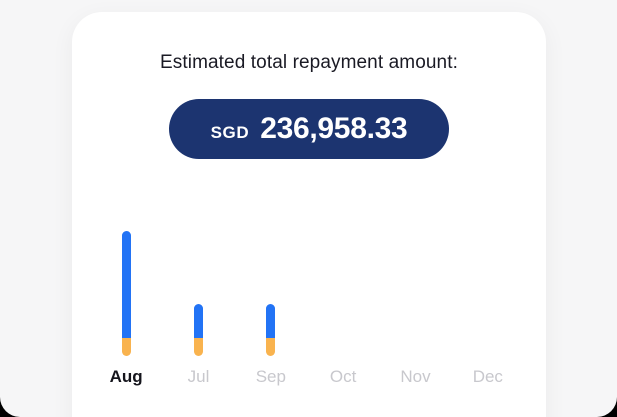 The height and width of the screenshot is (417, 617). I want to click on month-label-dec: Dec, so click(487, 376).